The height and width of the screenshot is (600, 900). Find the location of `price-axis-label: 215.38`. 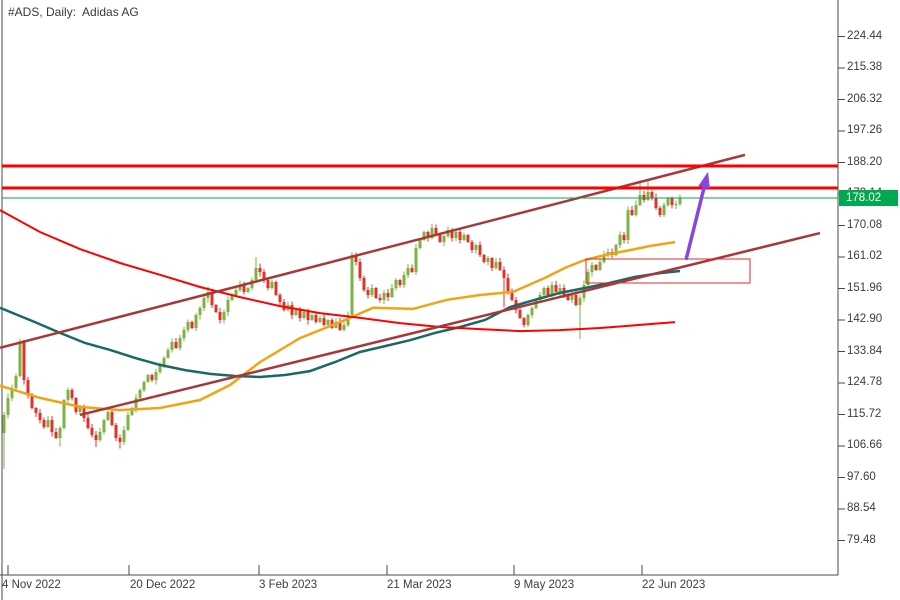

price-axis-label: 215.38 is located at coordinates (865, 67).